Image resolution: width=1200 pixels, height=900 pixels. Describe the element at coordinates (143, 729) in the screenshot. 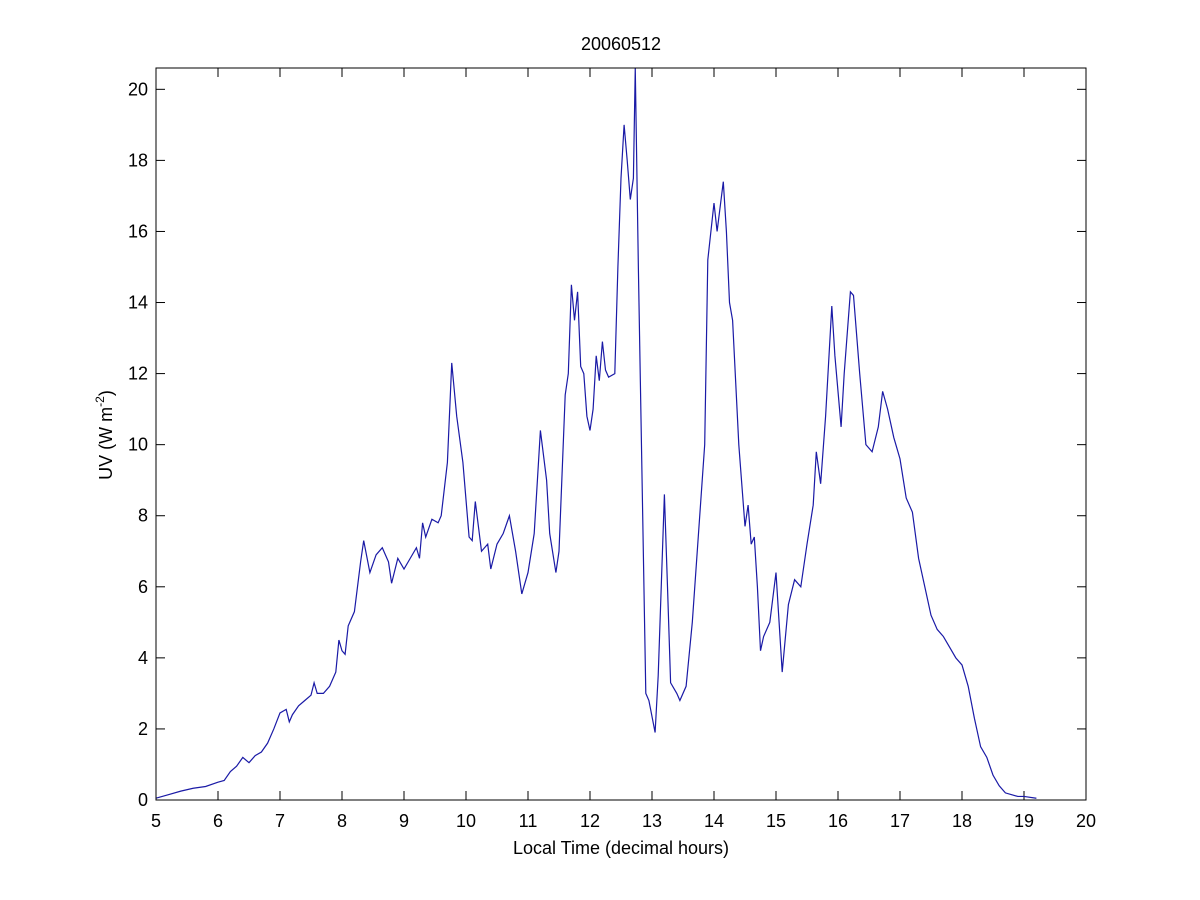

I see `y-tick-label: 2` at that location.